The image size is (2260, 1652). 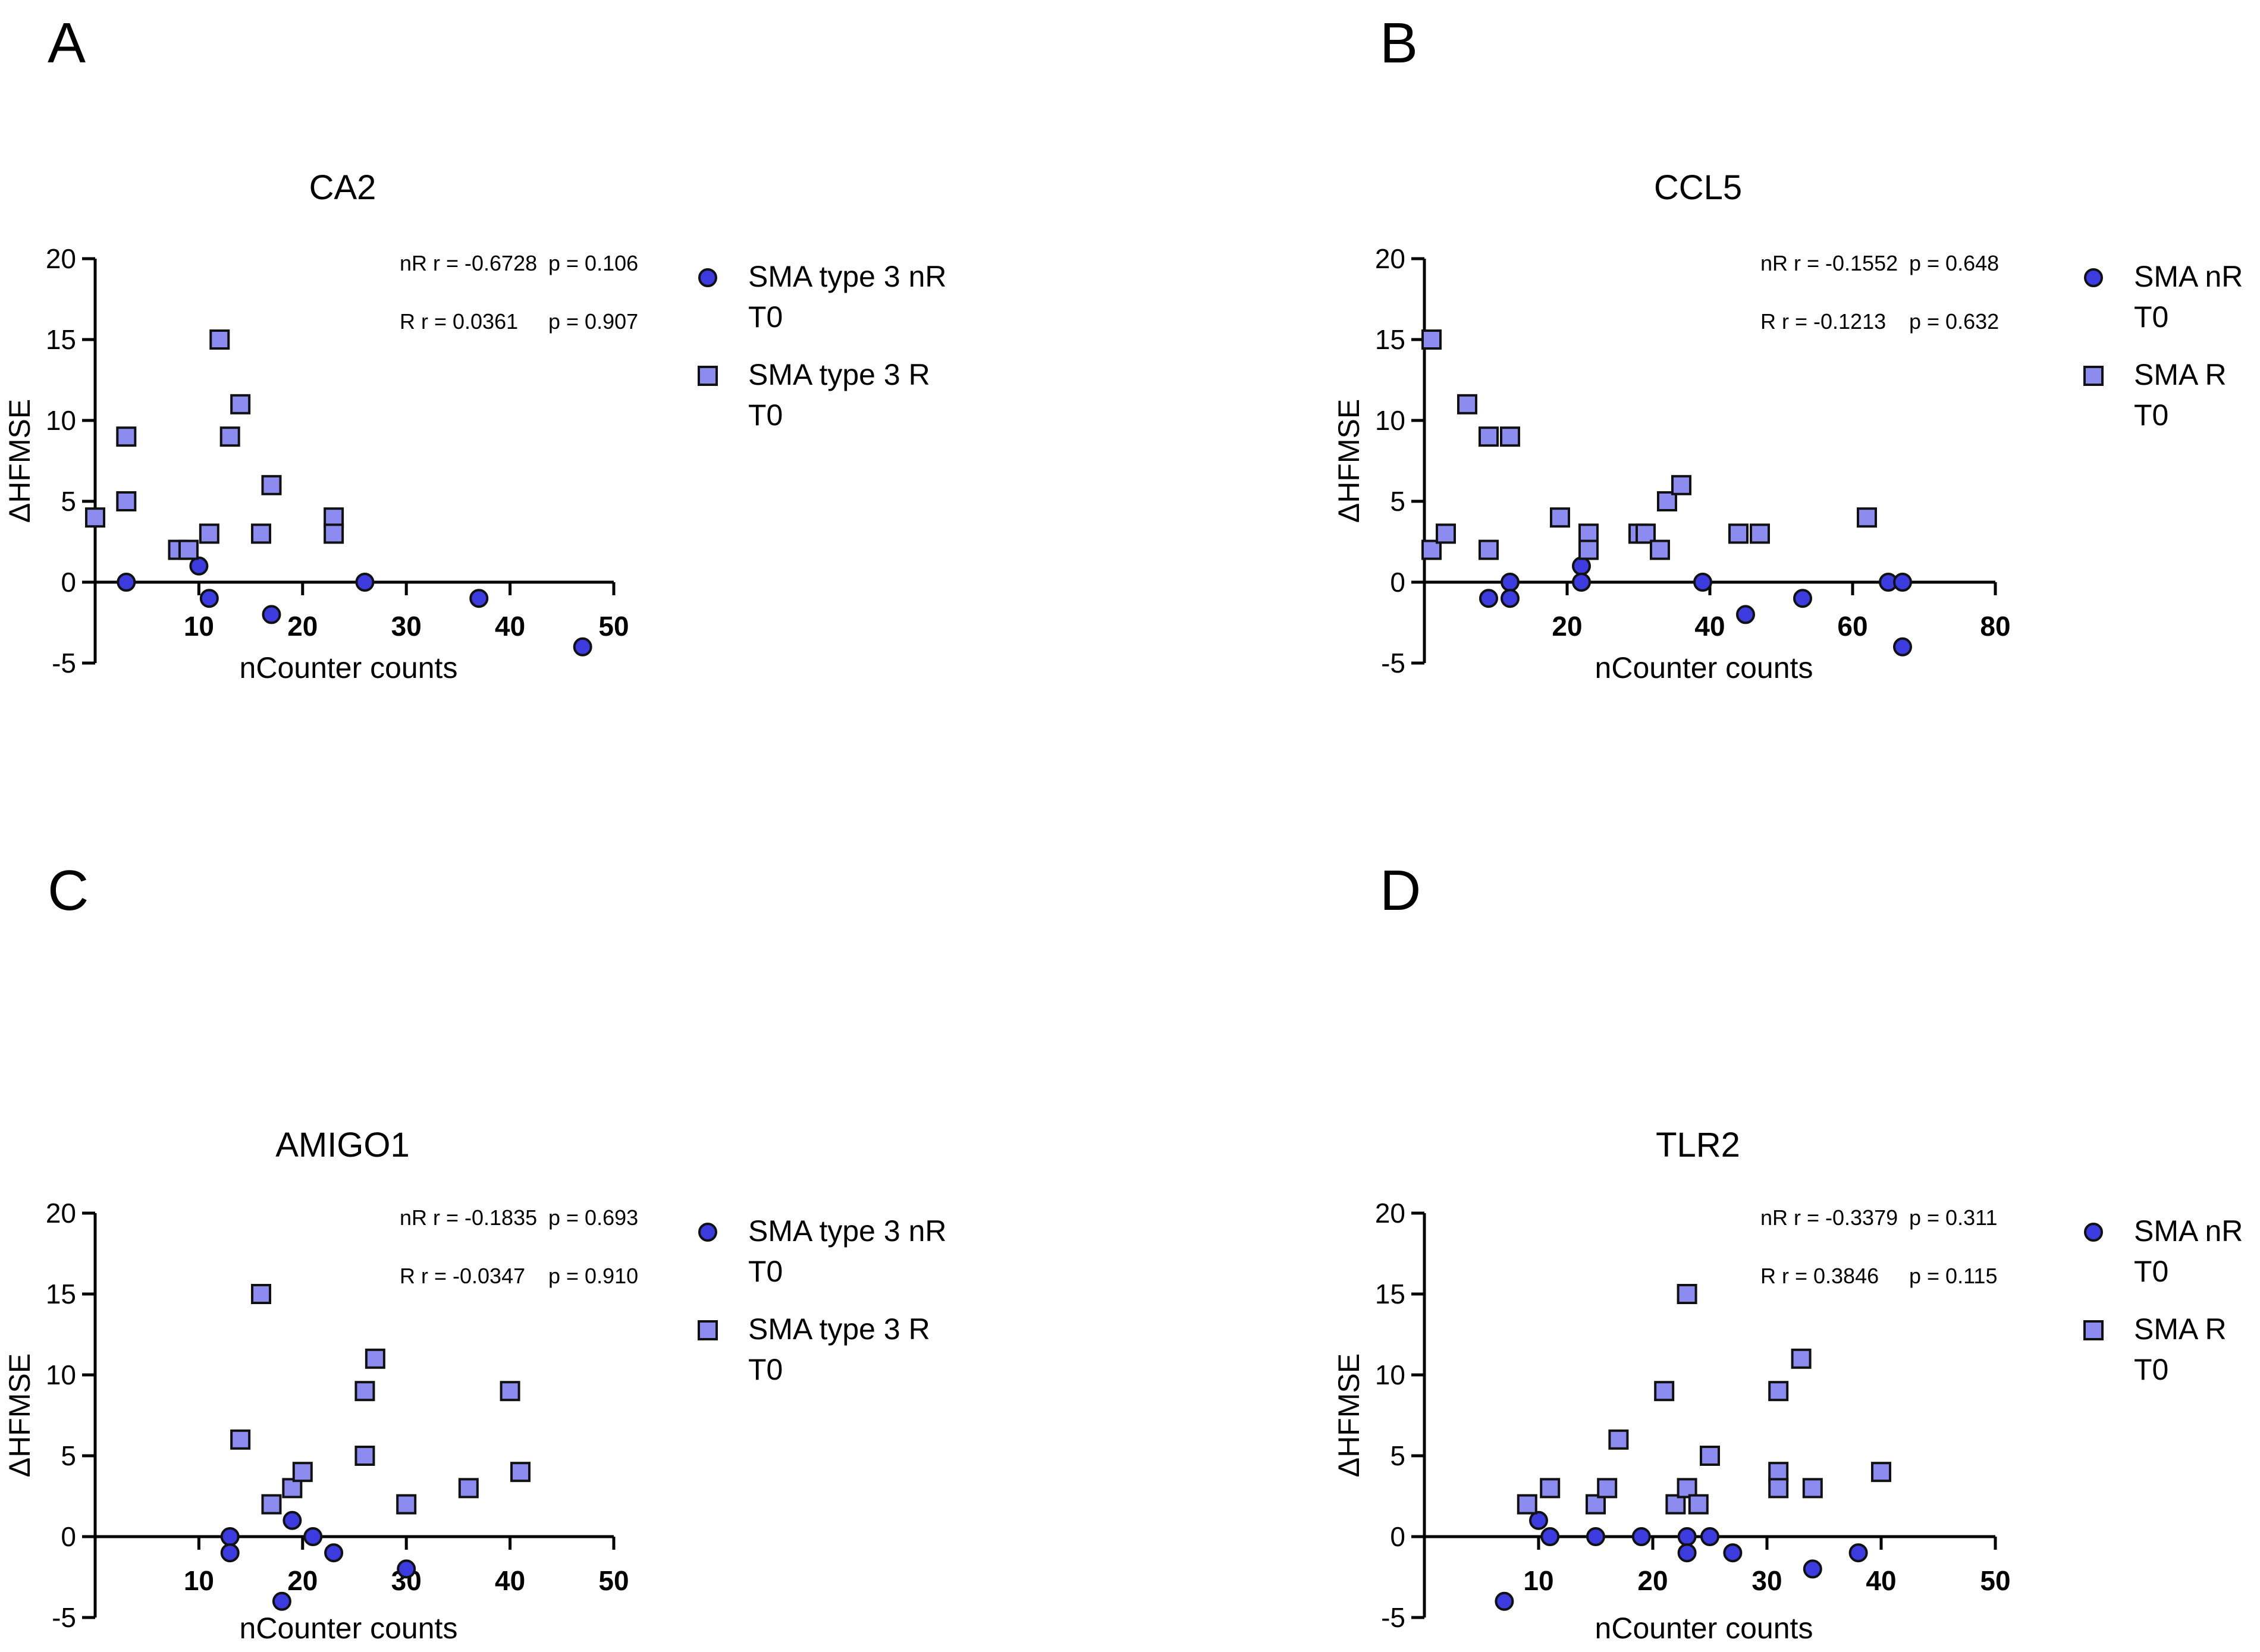 I want to click on panel-b-stat-r-r: r = -0.1213, so click(x=1834, y=321).